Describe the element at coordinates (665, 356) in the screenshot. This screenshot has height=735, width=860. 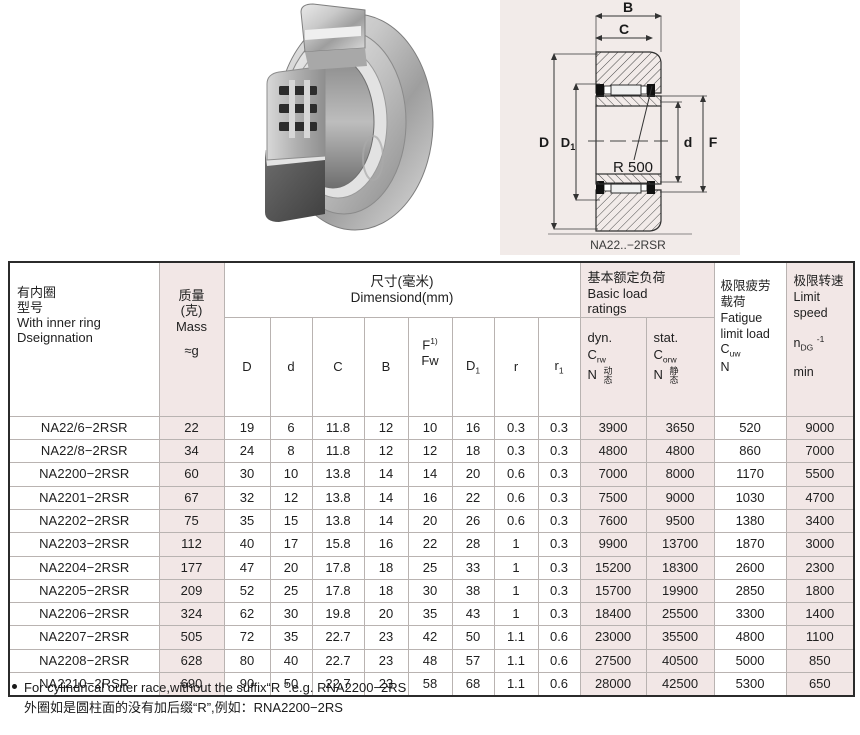
I see `header-stat-symbol: Corw` at that location.